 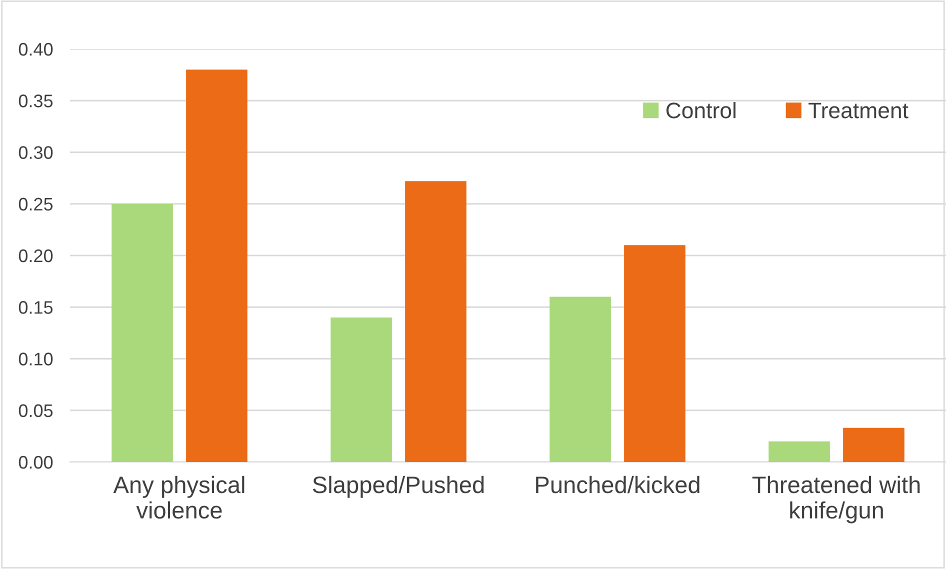 I want to click on y-tick-label: 0.25, so click(x=35, y=204).